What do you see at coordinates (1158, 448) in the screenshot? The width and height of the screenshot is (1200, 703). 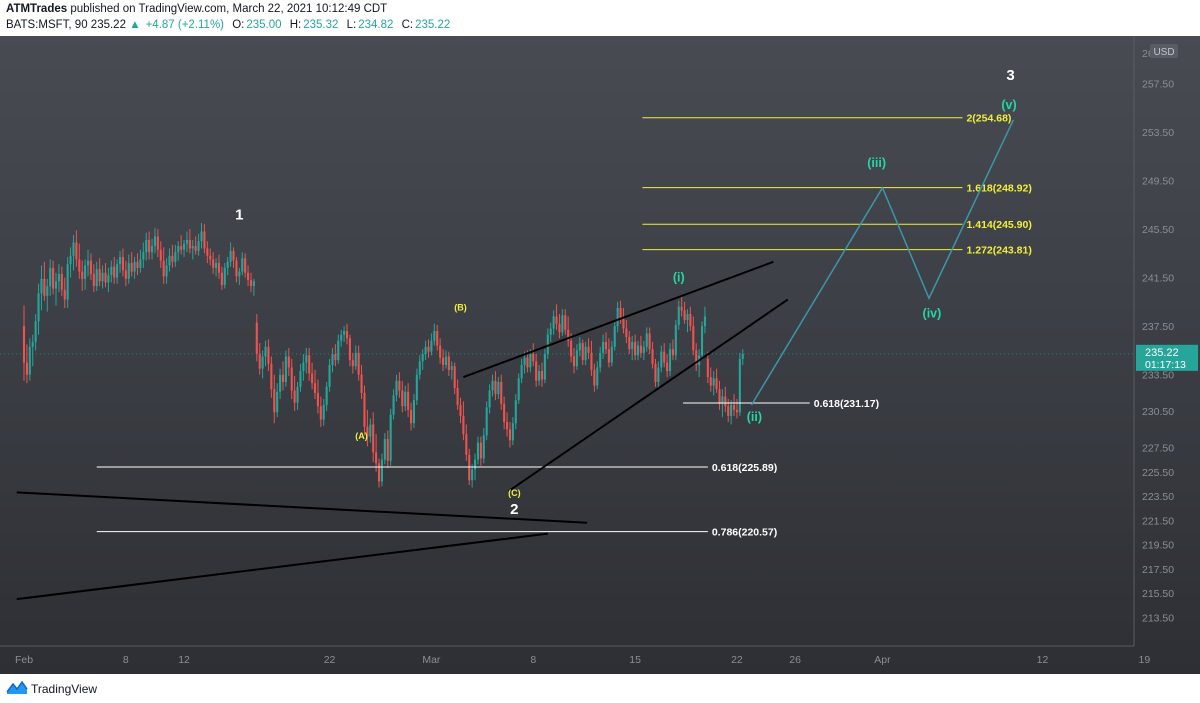 I see `price-tick-label: 227.50` at bounding box center [1158, 448].